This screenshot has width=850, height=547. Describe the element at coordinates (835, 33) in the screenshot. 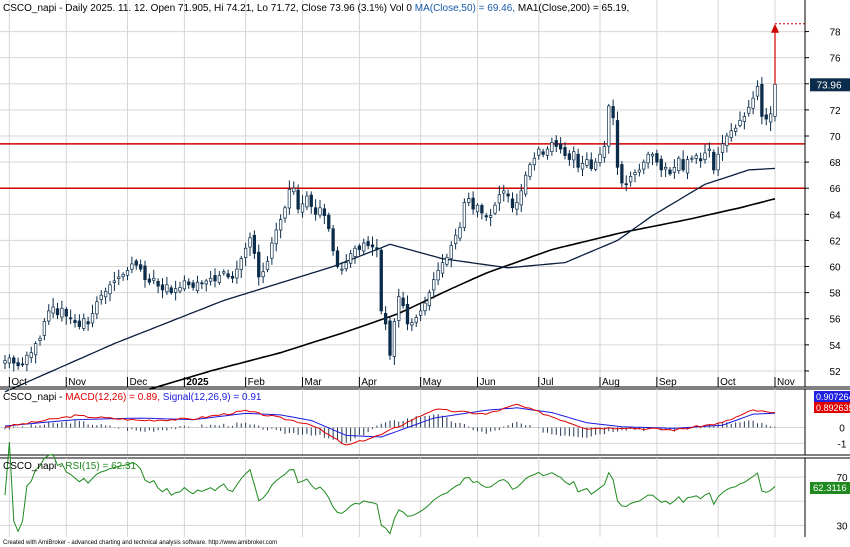

I see `price-ytick-label: 78` at that location.